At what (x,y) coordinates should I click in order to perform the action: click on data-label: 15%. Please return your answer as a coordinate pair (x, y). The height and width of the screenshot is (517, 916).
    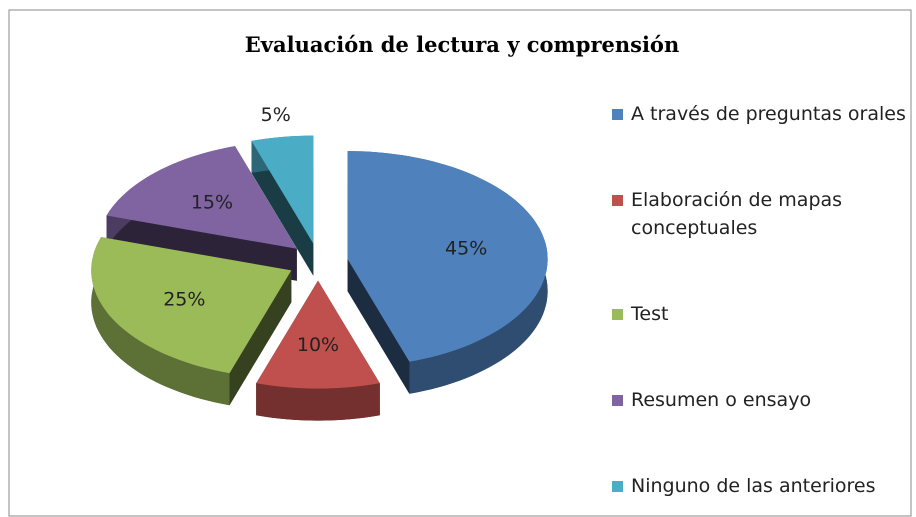
    Looking at the image, I should click on (212, 203).